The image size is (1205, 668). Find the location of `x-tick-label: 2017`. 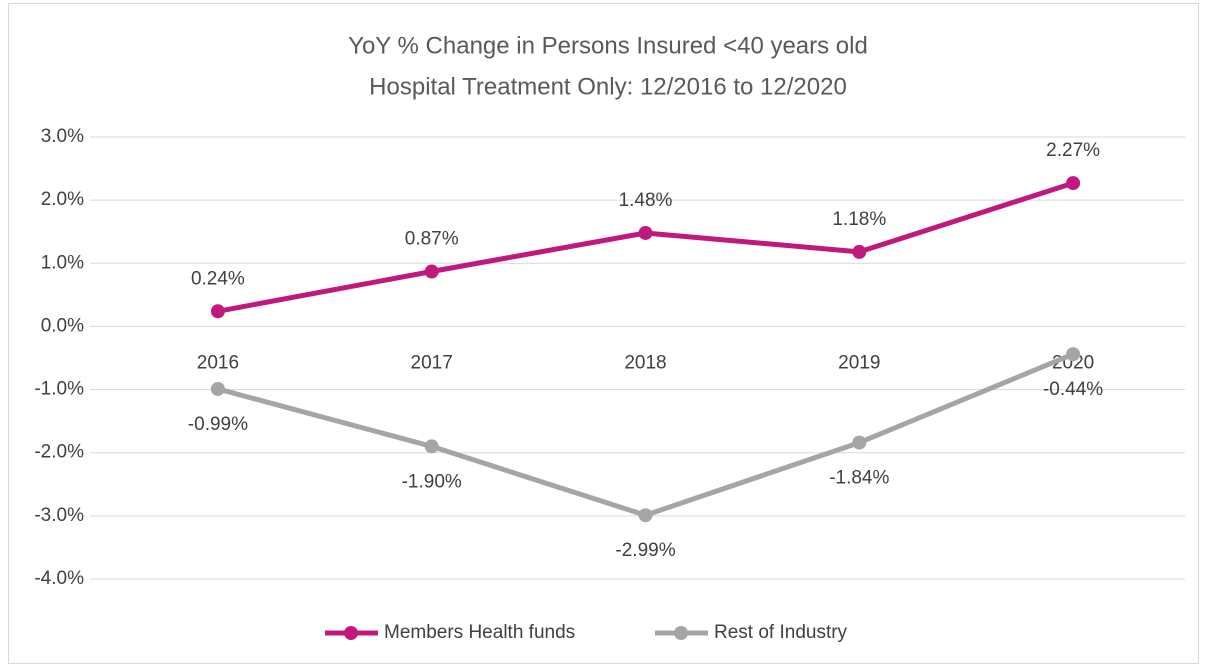

x-tick-label: 2017 is located at coordinates (432, 362).